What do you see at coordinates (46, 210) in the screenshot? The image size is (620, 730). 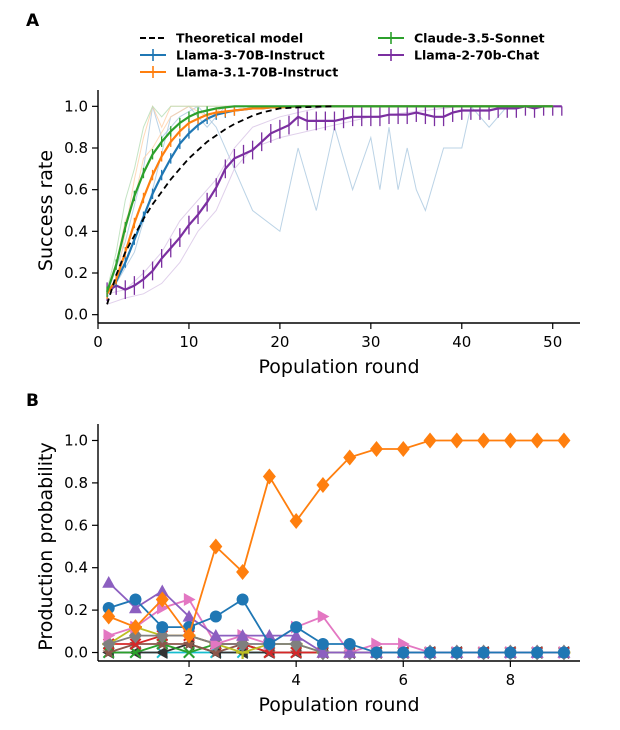 I see `y-axis-label: Success rate` at bounding box center [46, 210].